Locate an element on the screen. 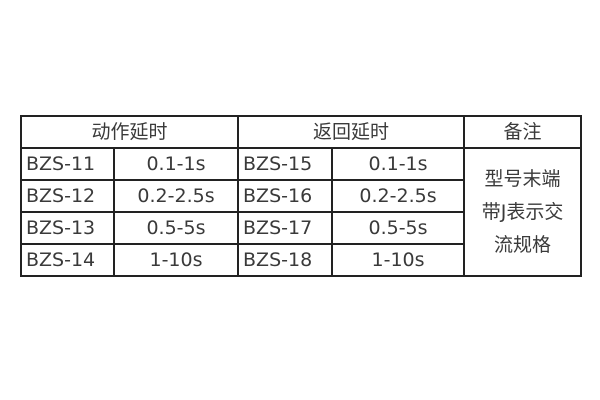  action-model: BZS-13 is located at coordinates (67, 228).